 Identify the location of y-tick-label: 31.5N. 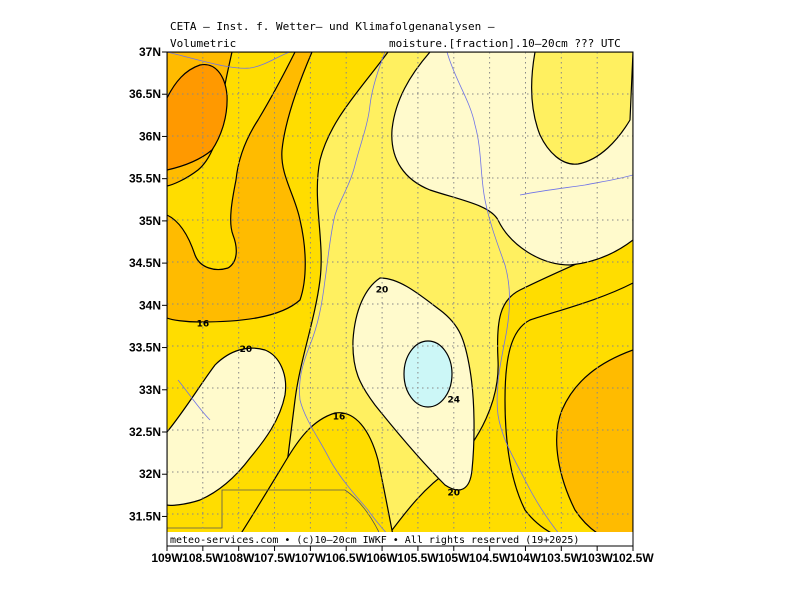
(145, 516).